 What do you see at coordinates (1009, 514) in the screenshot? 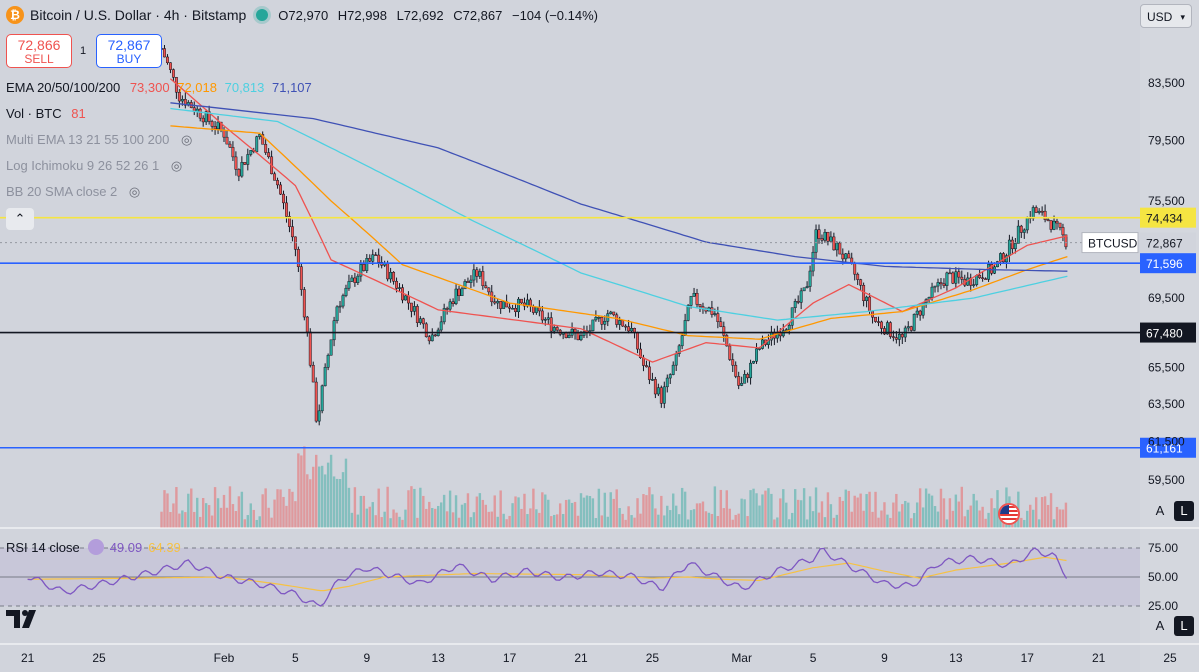
I see `us-flag-icon` at bounding box center [1009, 514].